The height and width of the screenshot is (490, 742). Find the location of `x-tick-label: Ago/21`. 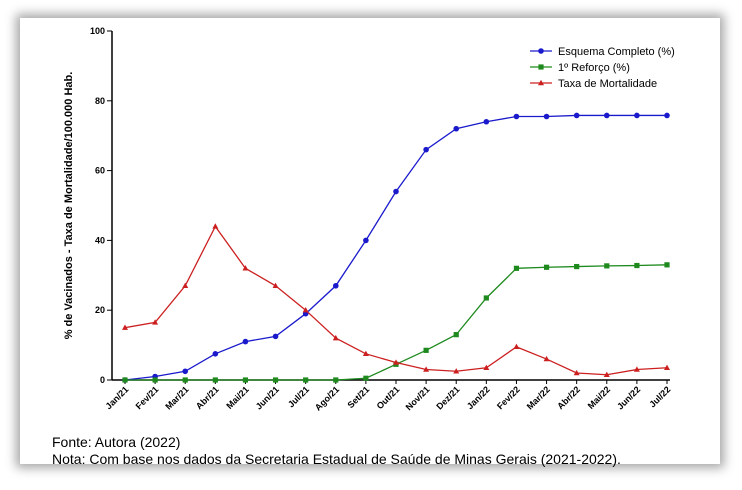

x-tick-label: Ago/21 is located at coordinates (327, 398).